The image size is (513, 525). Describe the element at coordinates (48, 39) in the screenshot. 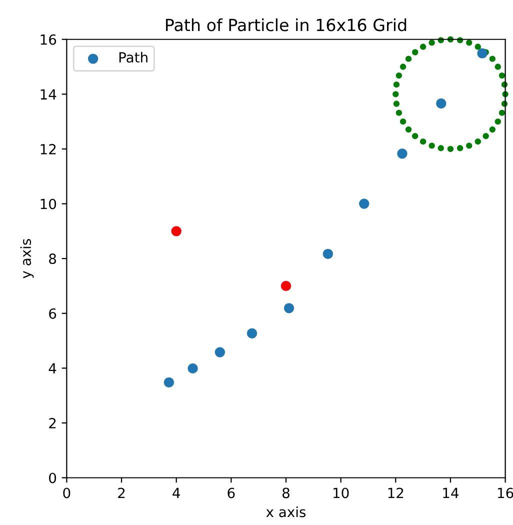

I see `y-tick-label: 16` at that location.